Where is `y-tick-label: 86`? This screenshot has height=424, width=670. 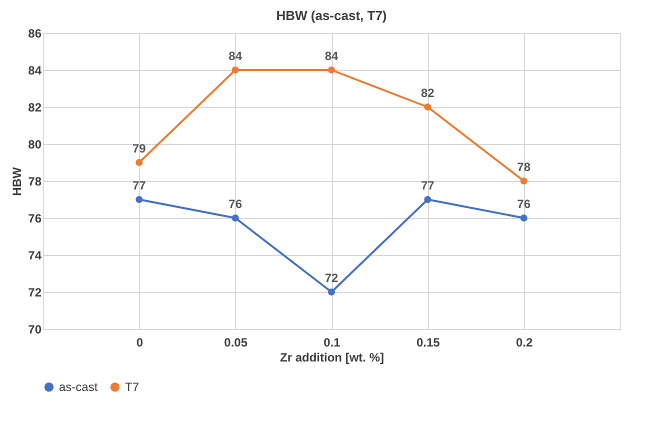 y-tick-label: 86 is located at coordinates (35, 33).